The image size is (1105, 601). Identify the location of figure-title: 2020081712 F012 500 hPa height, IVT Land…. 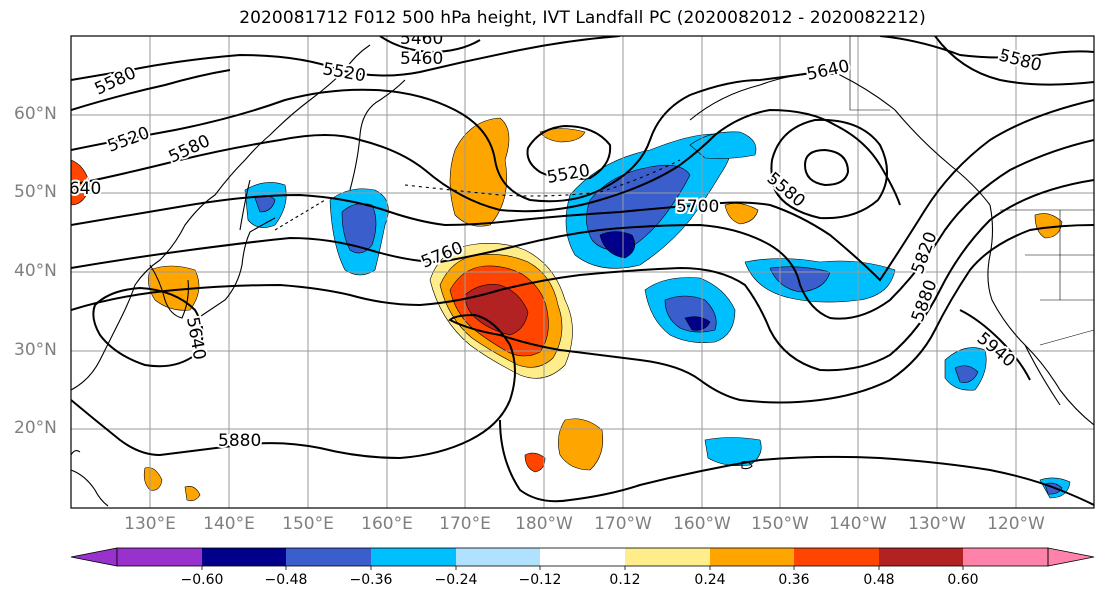
(582, 18).